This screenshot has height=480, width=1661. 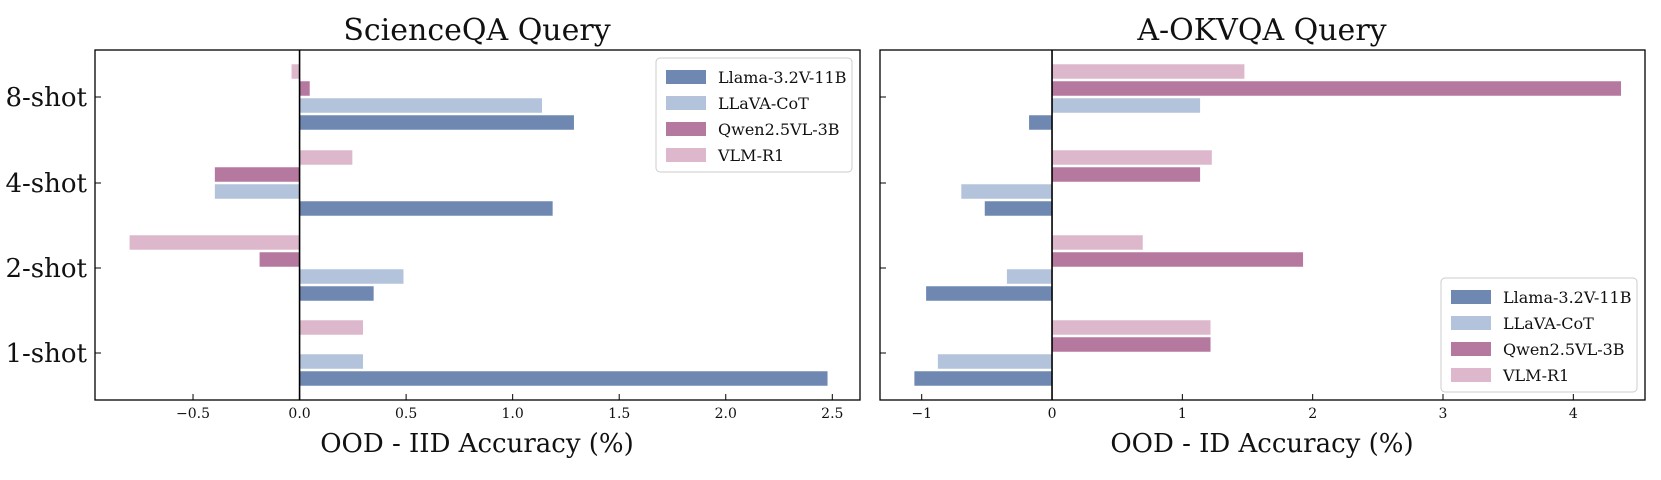 I want to click on x-axis-label: OOD - ID Accuracy (%), so click(x=1261, y=444).